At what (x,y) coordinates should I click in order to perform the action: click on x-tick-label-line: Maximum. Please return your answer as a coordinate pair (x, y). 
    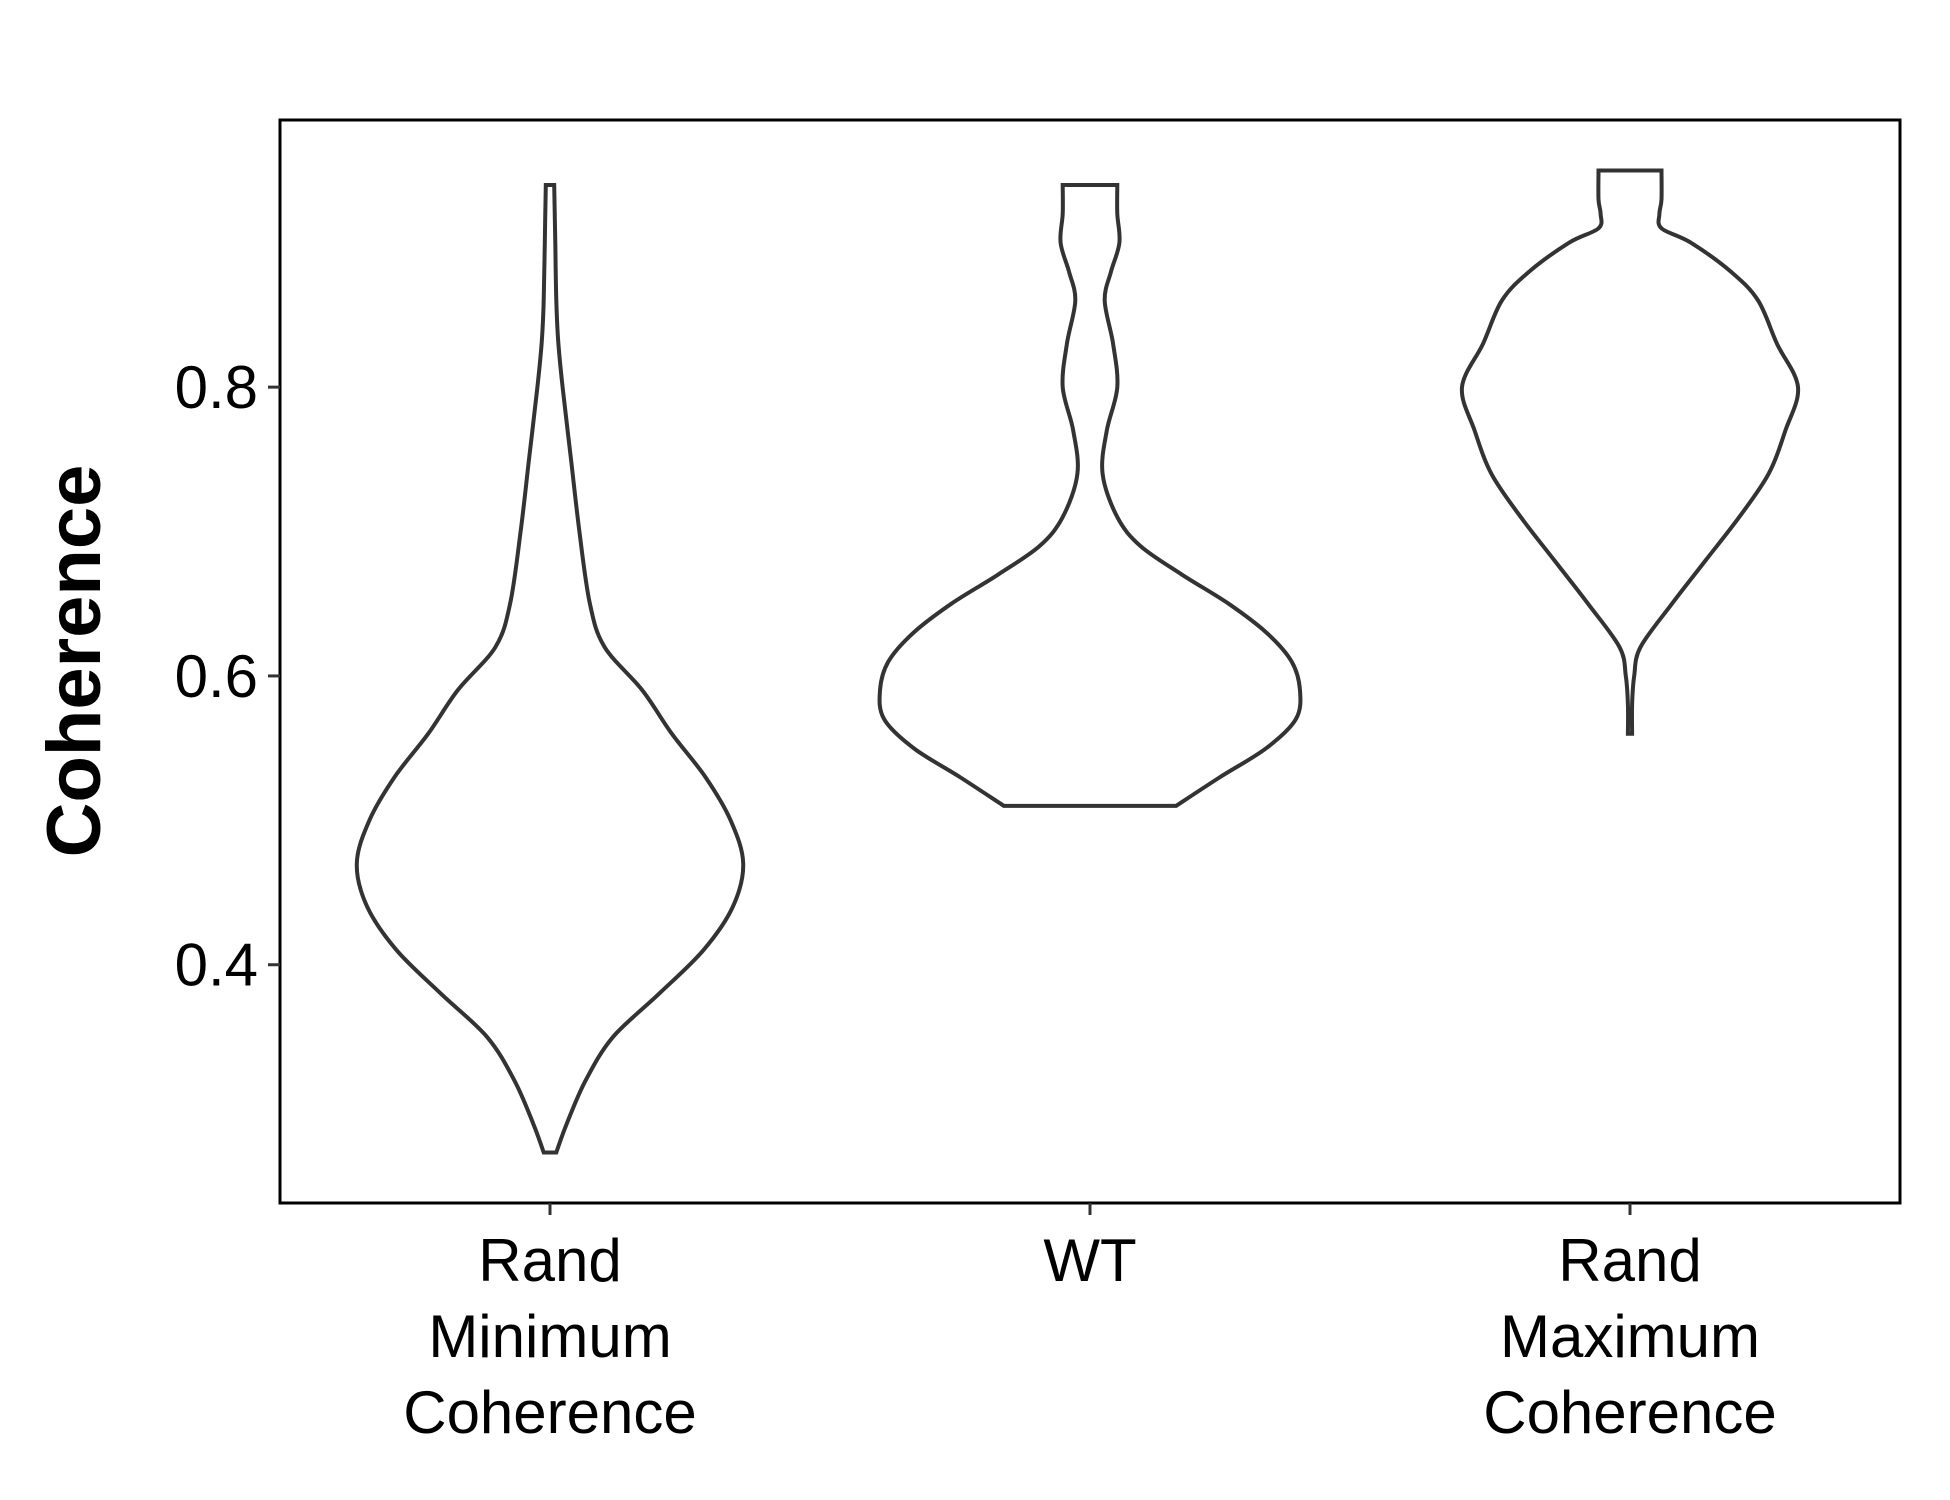
    Looking at the image, I should click on (1630, 1336).